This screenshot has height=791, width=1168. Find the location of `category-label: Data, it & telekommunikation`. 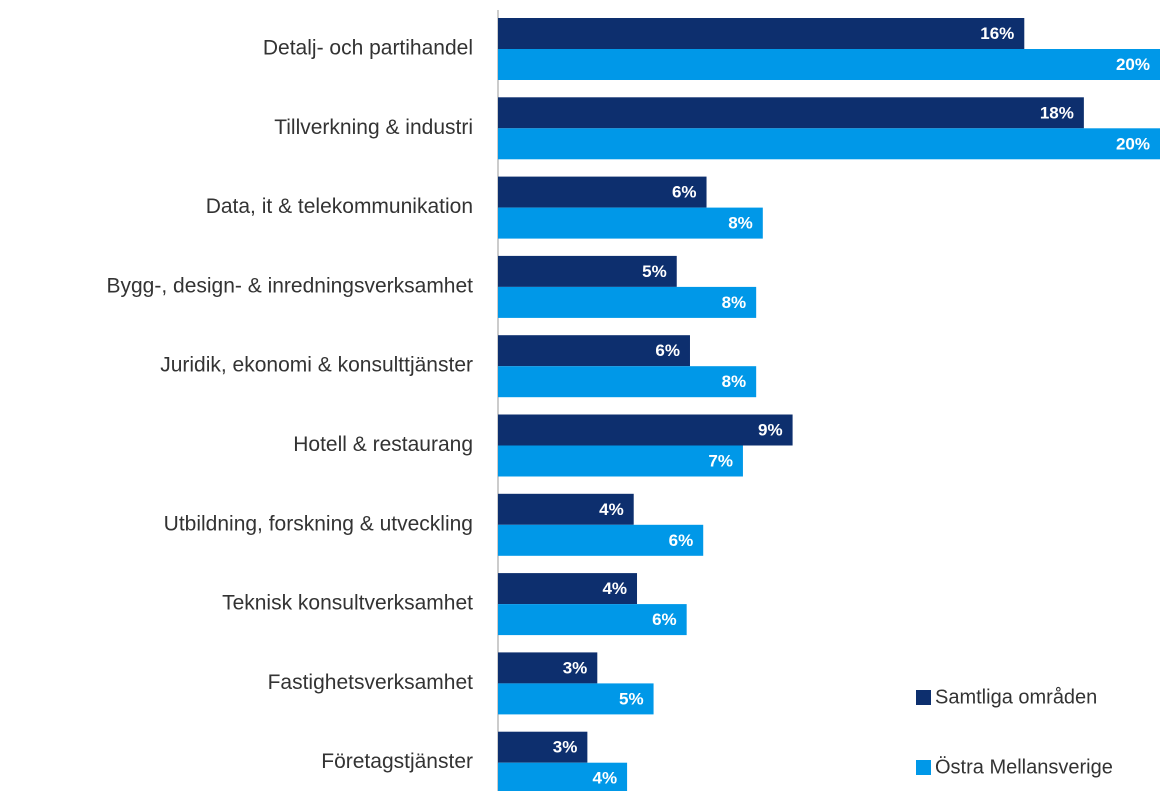

category-label: Data, it & telekommunikation is located at coordinates (339, 206).